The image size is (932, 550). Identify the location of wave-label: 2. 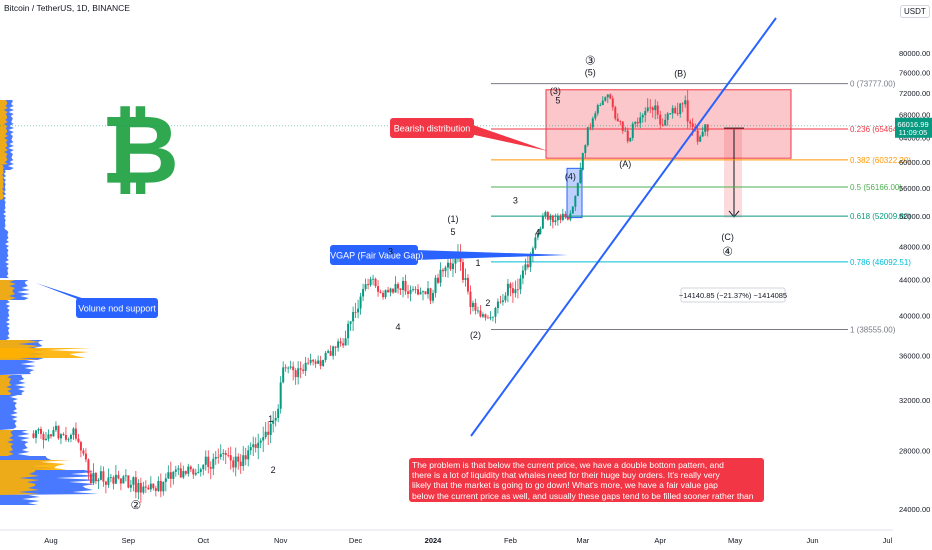
(273, 470).